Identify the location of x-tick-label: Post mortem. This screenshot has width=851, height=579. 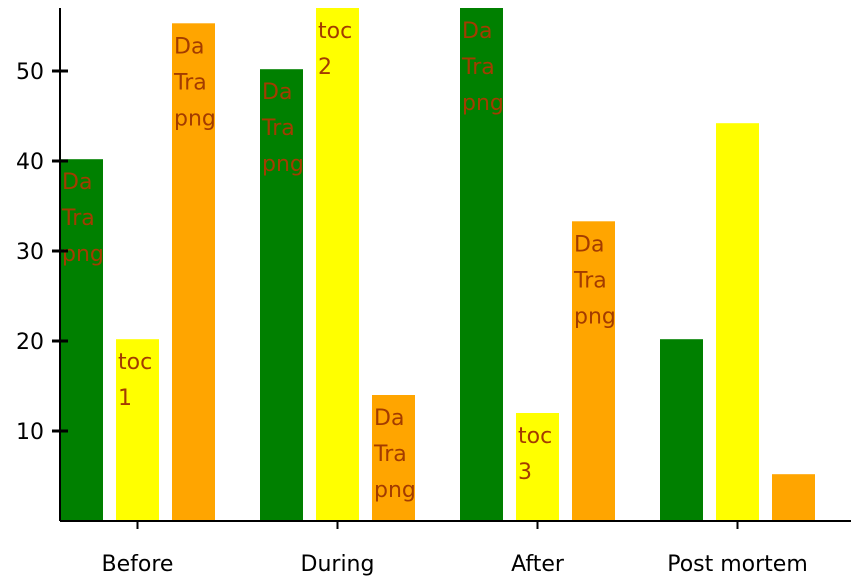
(737, 564).